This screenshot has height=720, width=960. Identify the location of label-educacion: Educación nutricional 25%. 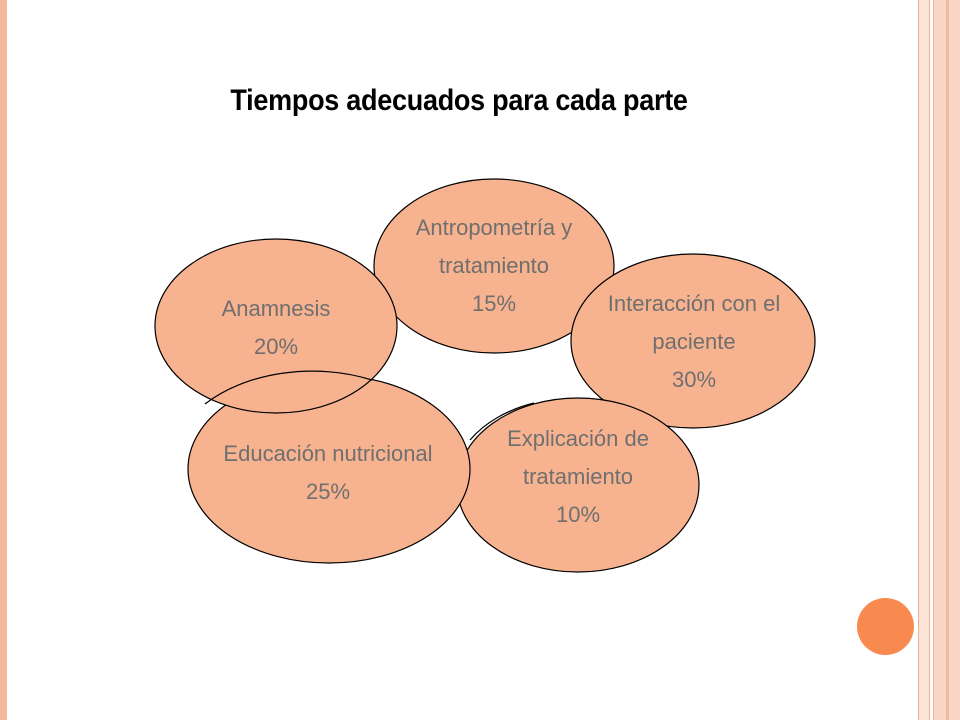
(328, 472).